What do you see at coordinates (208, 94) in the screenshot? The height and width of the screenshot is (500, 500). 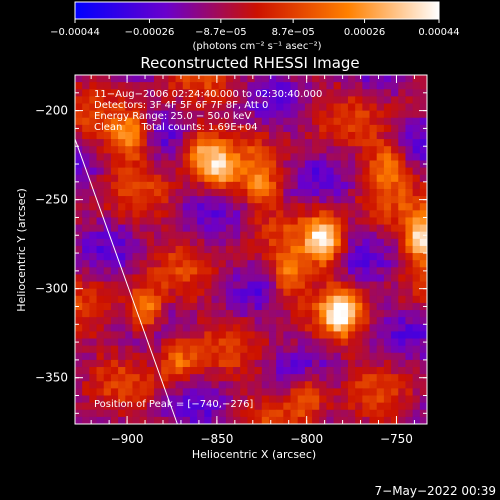 I see `annotation-time: 11−Aug−2006 02:24:40.000 to 02:30:40.000` at bounding box center [208, 94].